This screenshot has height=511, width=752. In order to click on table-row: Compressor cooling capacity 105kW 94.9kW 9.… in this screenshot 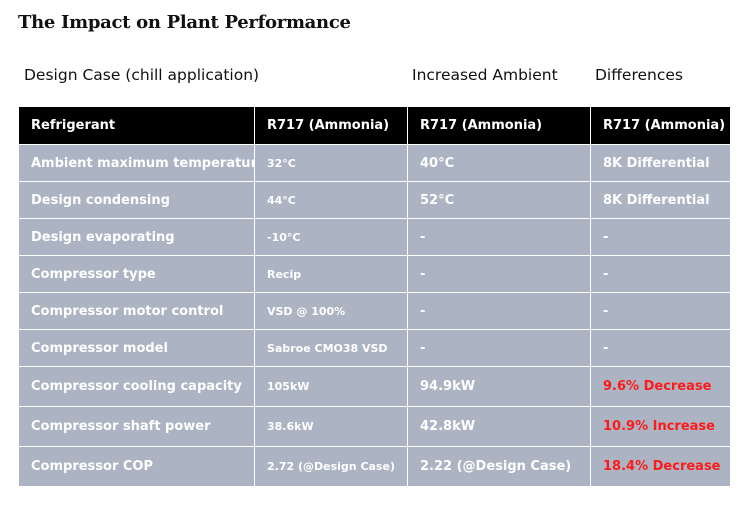, I will do `click(374, 386)`.